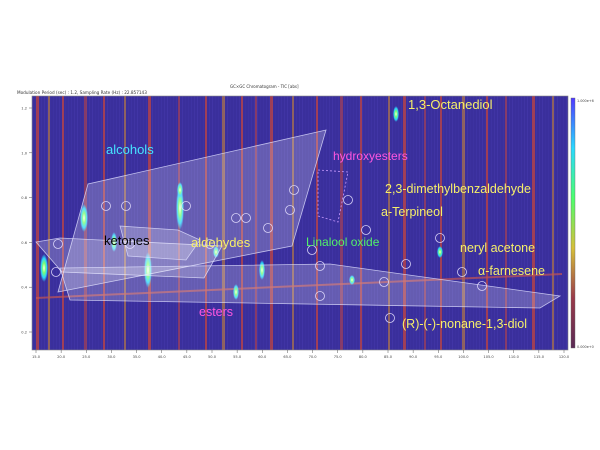  I want to click on compound-label: neryl acetone, so click(498, 248).